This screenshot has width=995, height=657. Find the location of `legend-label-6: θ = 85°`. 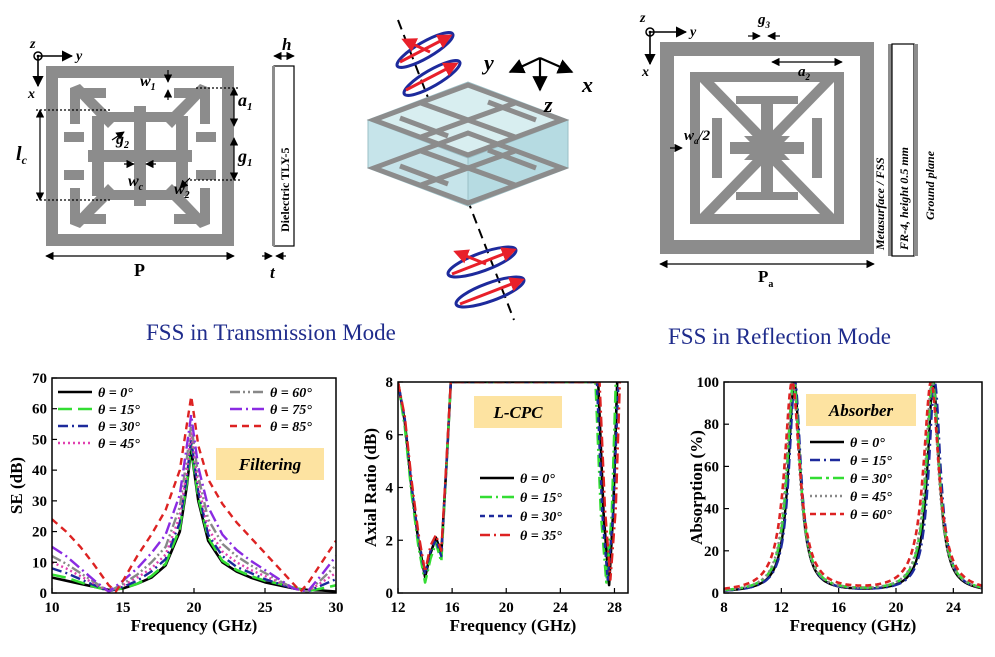

legend-label-6: θ = 85° is located at coordinates (291, 427).